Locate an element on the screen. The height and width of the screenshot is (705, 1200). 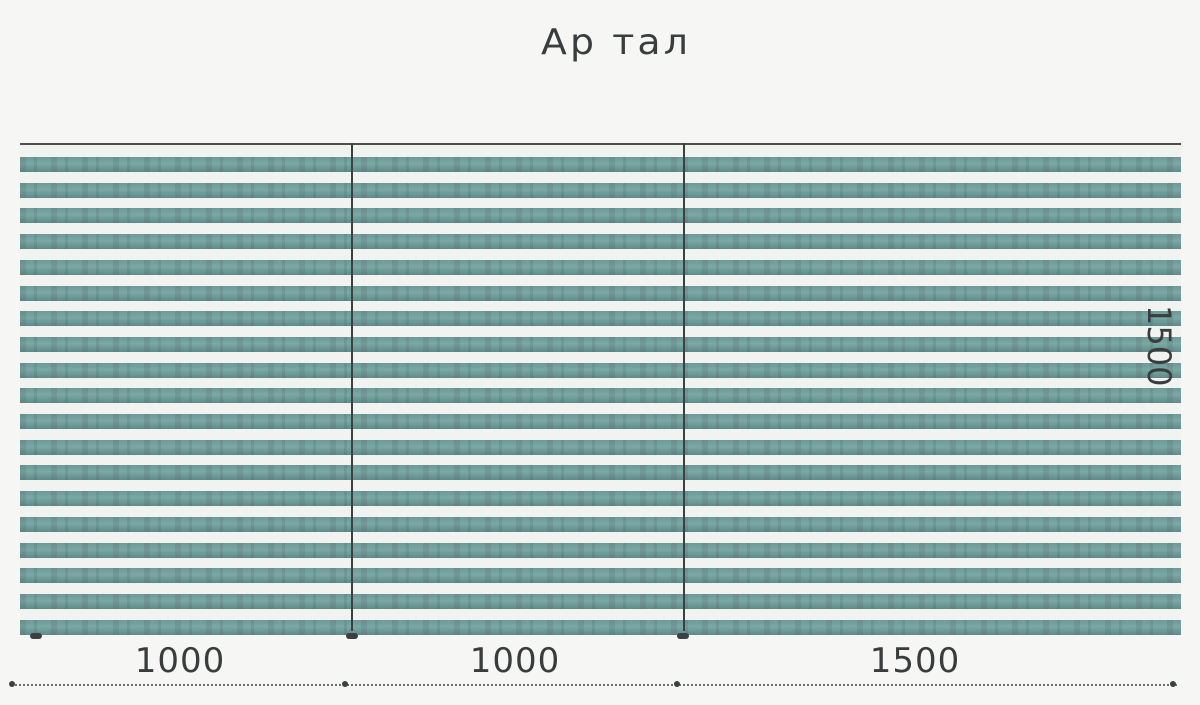
dimension-label-1: 1000 is located at coordinates (180, 661).